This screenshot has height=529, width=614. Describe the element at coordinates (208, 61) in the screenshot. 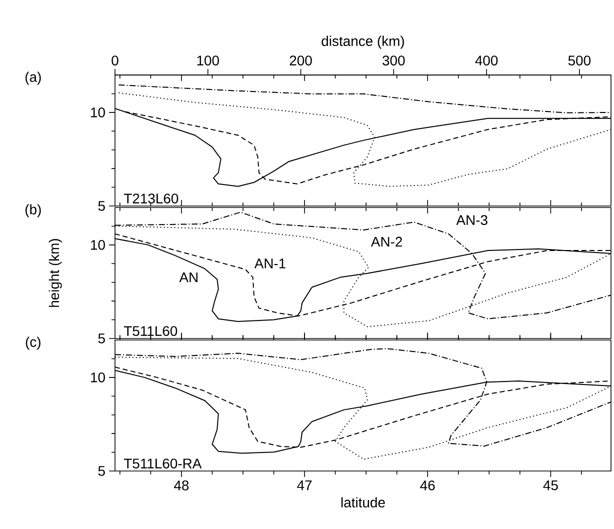

I see `x2-tick-label: 100` at that location.